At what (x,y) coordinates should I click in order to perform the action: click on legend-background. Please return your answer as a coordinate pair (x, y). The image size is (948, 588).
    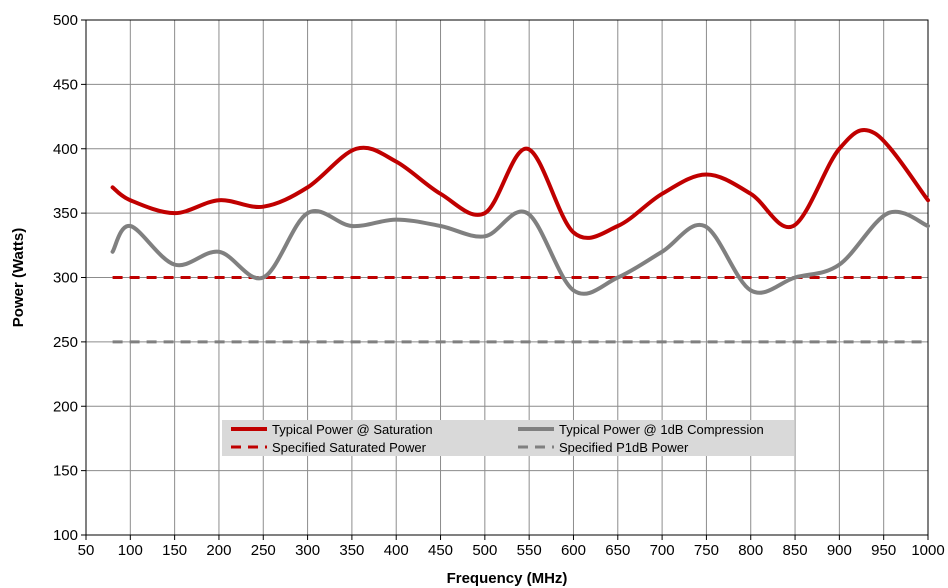
    Looking at the image, I should click on (508, 438).